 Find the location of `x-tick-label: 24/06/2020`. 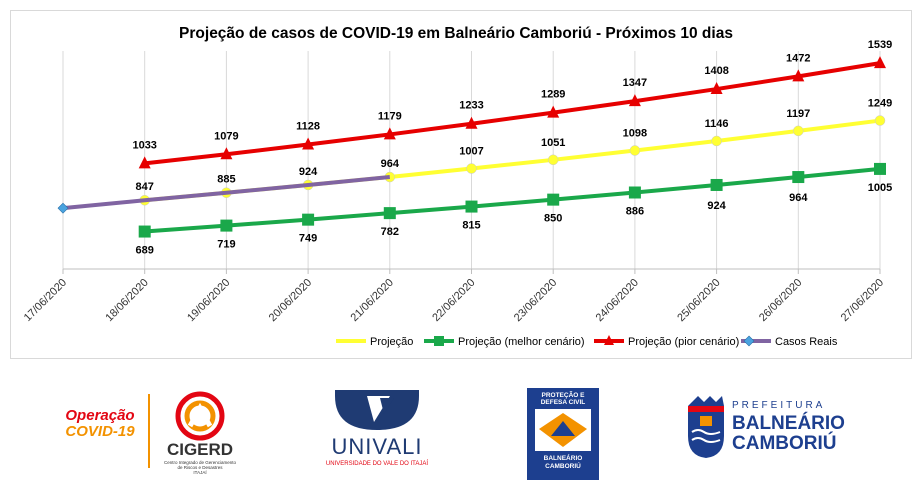

x-tick-label: 24/06/2020 is located at coordinates (617, 300).